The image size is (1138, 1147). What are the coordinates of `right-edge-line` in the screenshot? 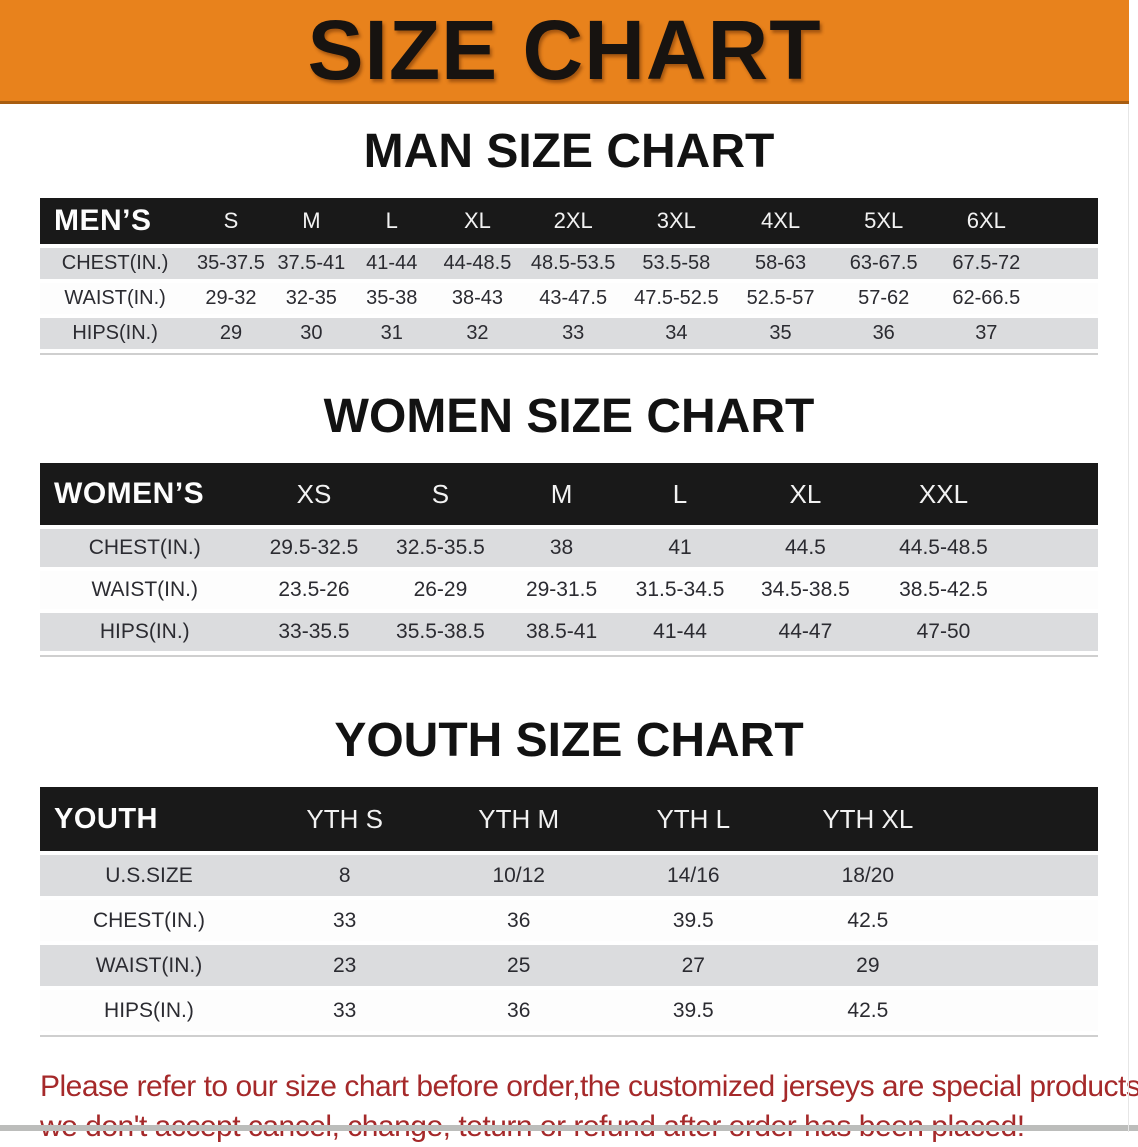 It's located at (1128, 618).